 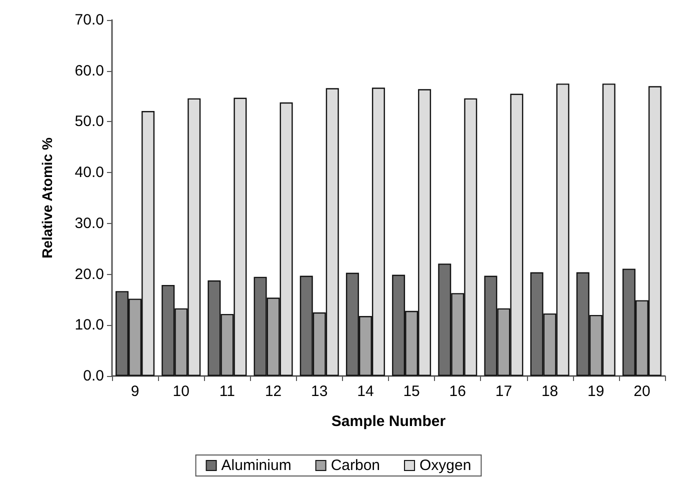 What do you see at coordinates (89, 20) in the screenshot?
I see `y-tick-label: 70.0` at bounding box center [89, 20].